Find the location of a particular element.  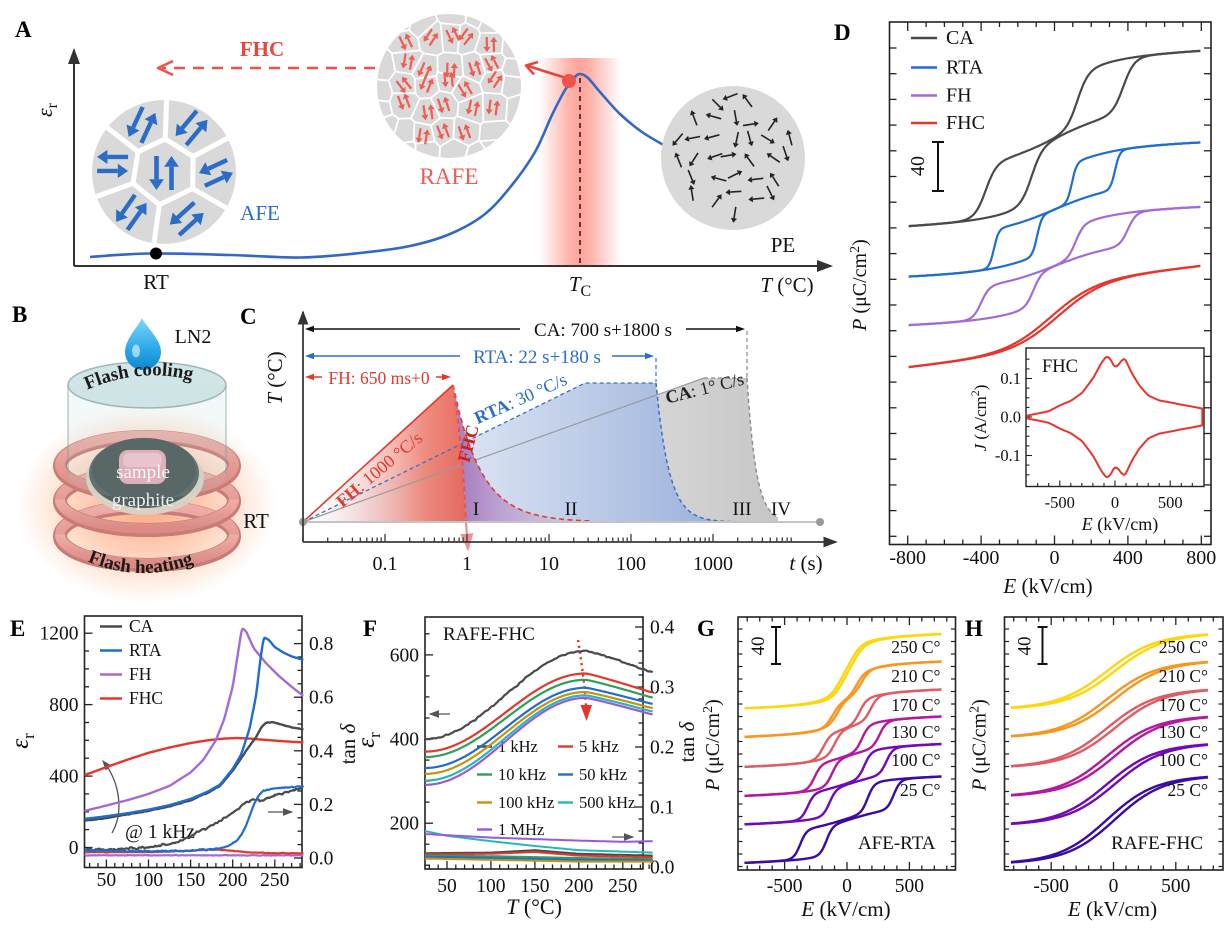

svg-text: 600 is located at coordinates (404, 655).